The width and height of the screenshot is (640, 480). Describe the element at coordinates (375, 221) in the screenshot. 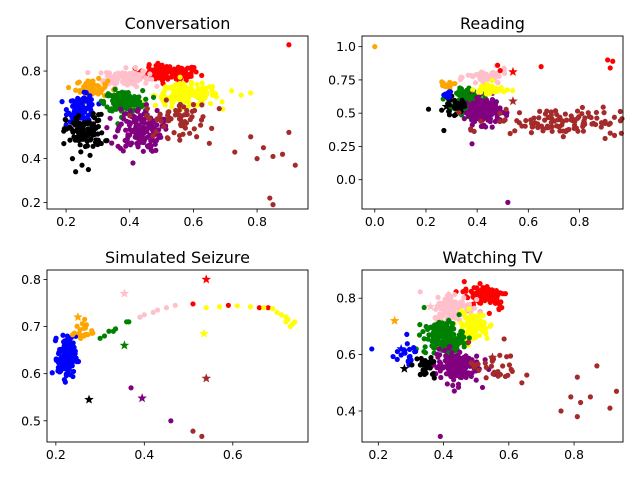

I see `x-tick-label: 0.0` at that location.